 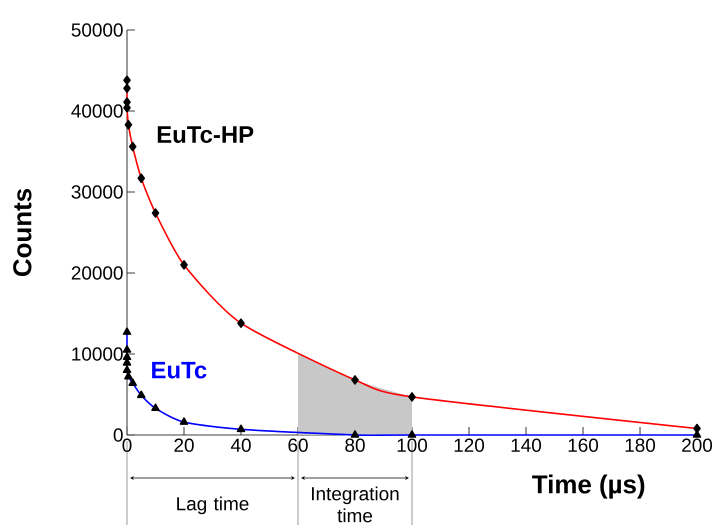 I want to click on x-tick-label: 20, so click(x=184, y=445).